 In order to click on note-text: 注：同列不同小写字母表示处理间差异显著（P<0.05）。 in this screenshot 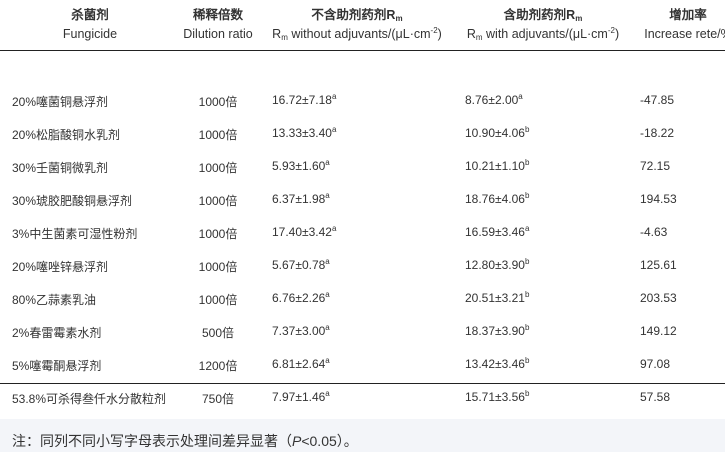, I will do `click(185, 441)`.